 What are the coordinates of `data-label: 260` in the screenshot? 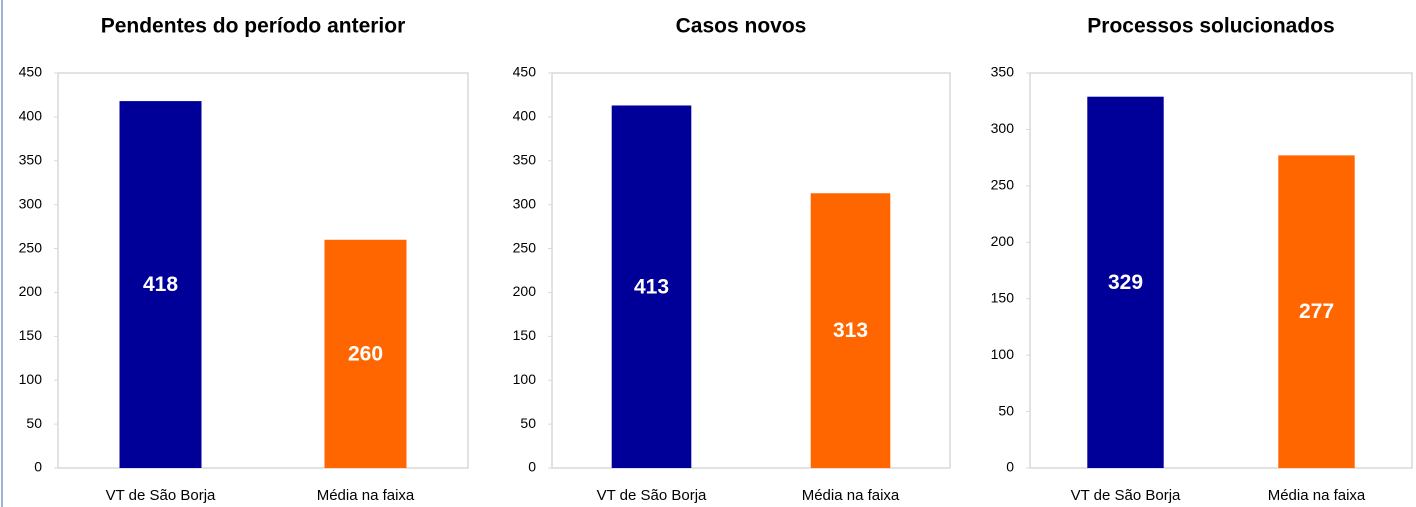 It's located at (365, 353).